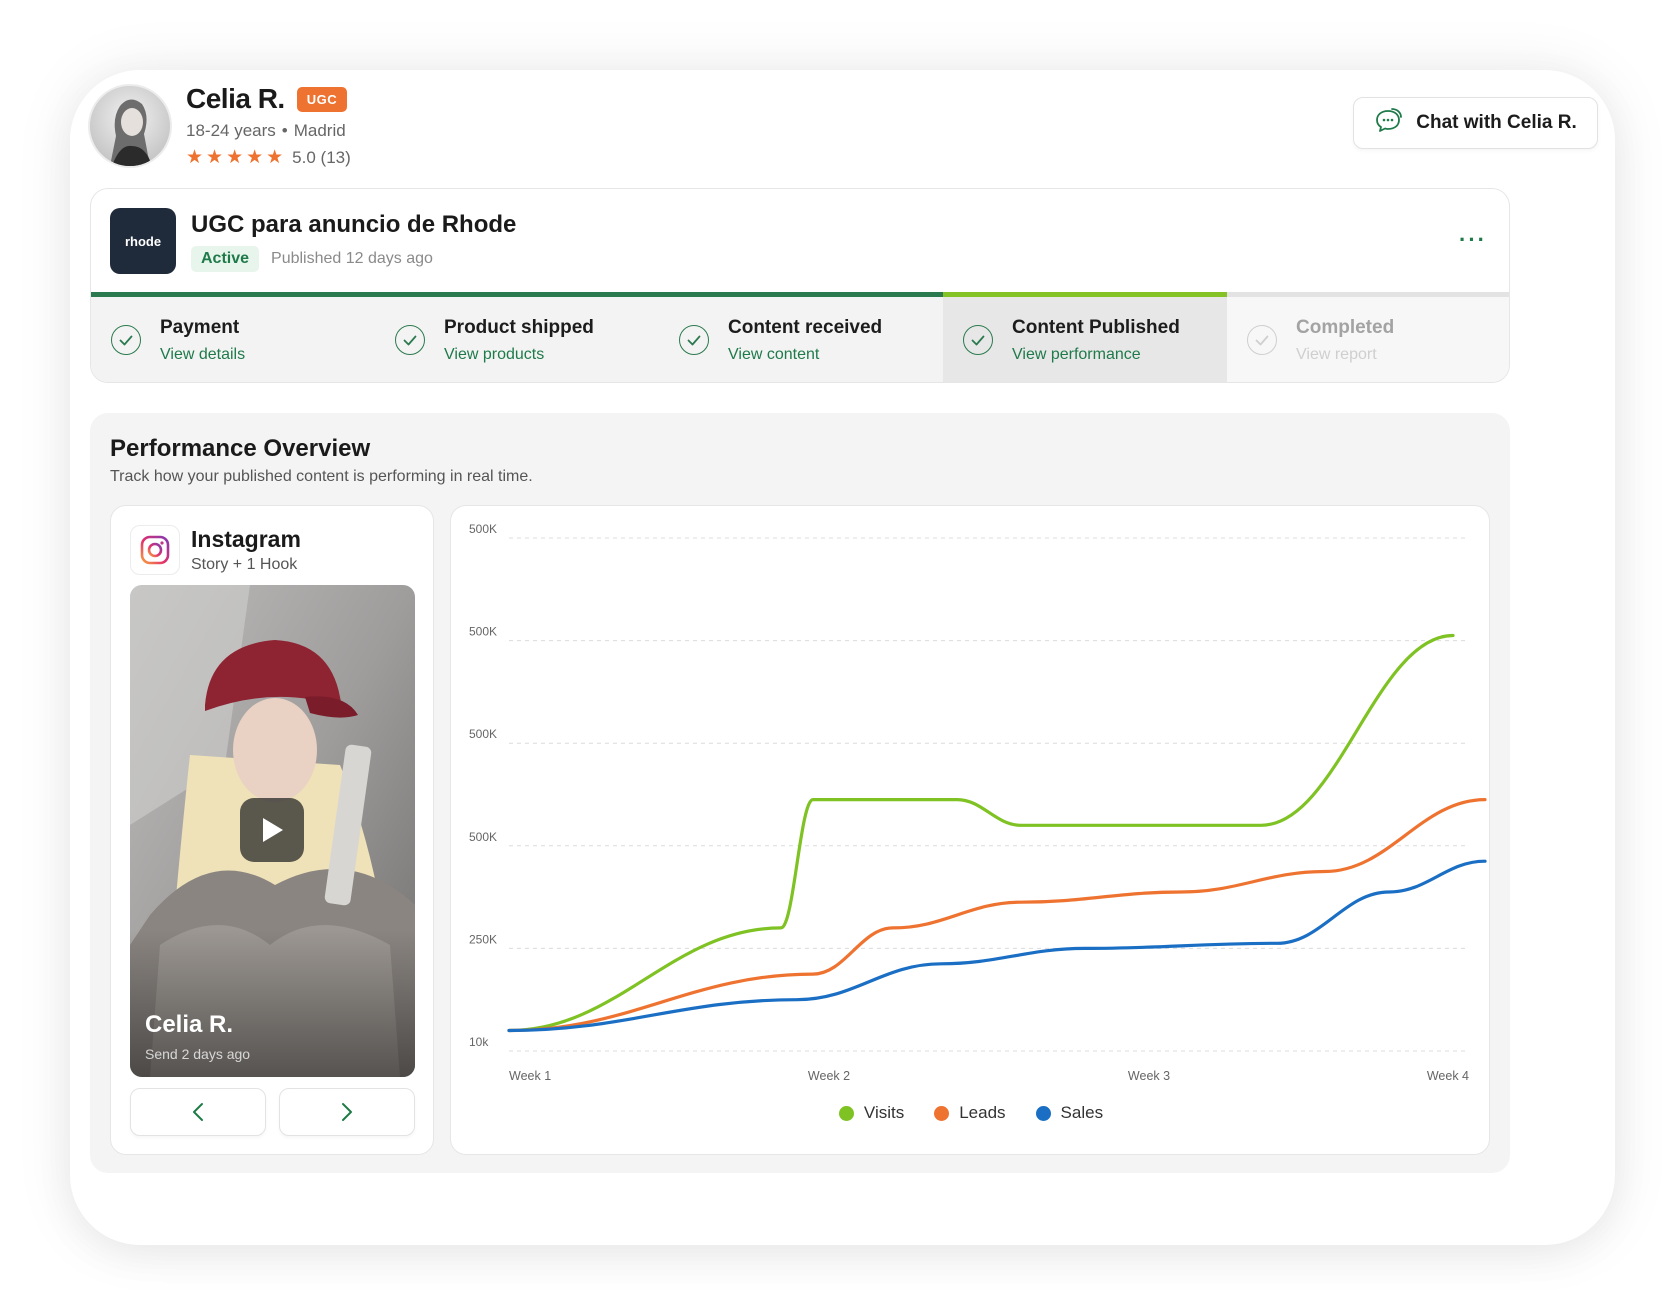 The width and height of the screenshot is (1665, 1290). What do you see at coordinates (319, 130) in the screenshot?
I see `location: Madrid` at bounding box center [319, 130].